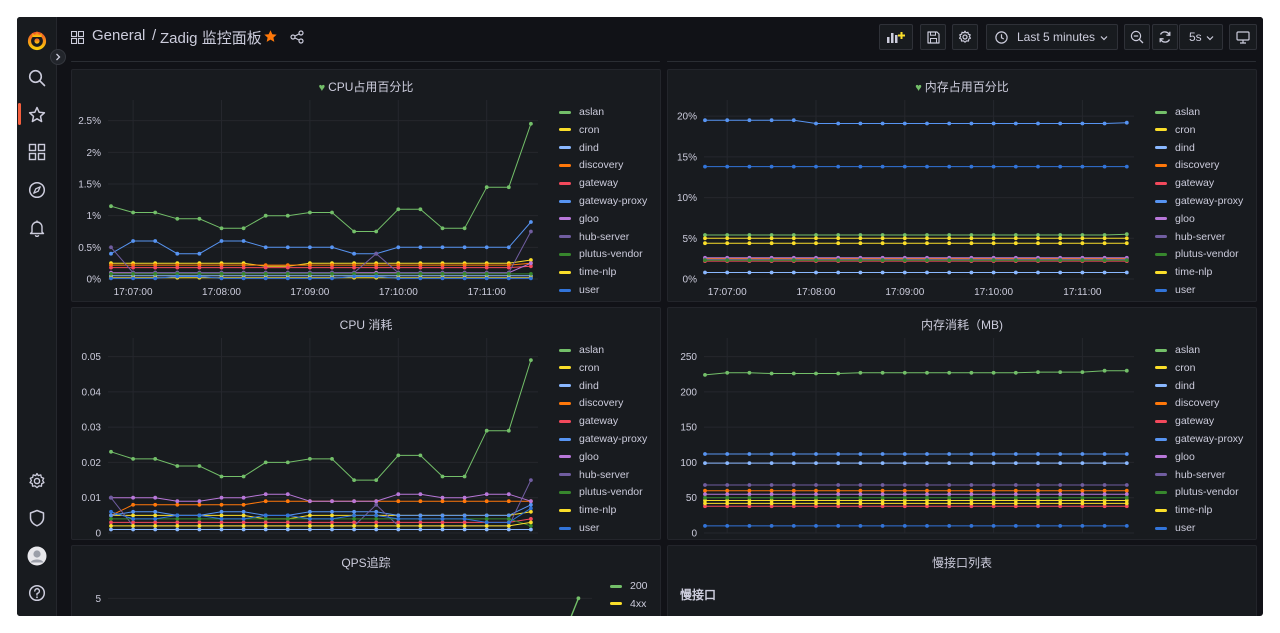 The height and width of the screenshot is (633, 1280). What do you see at coordinates (366, 87) in the screenshot?
I see `panel-title: ♥ CPU占用百分比` at bounding box center [366, 87].